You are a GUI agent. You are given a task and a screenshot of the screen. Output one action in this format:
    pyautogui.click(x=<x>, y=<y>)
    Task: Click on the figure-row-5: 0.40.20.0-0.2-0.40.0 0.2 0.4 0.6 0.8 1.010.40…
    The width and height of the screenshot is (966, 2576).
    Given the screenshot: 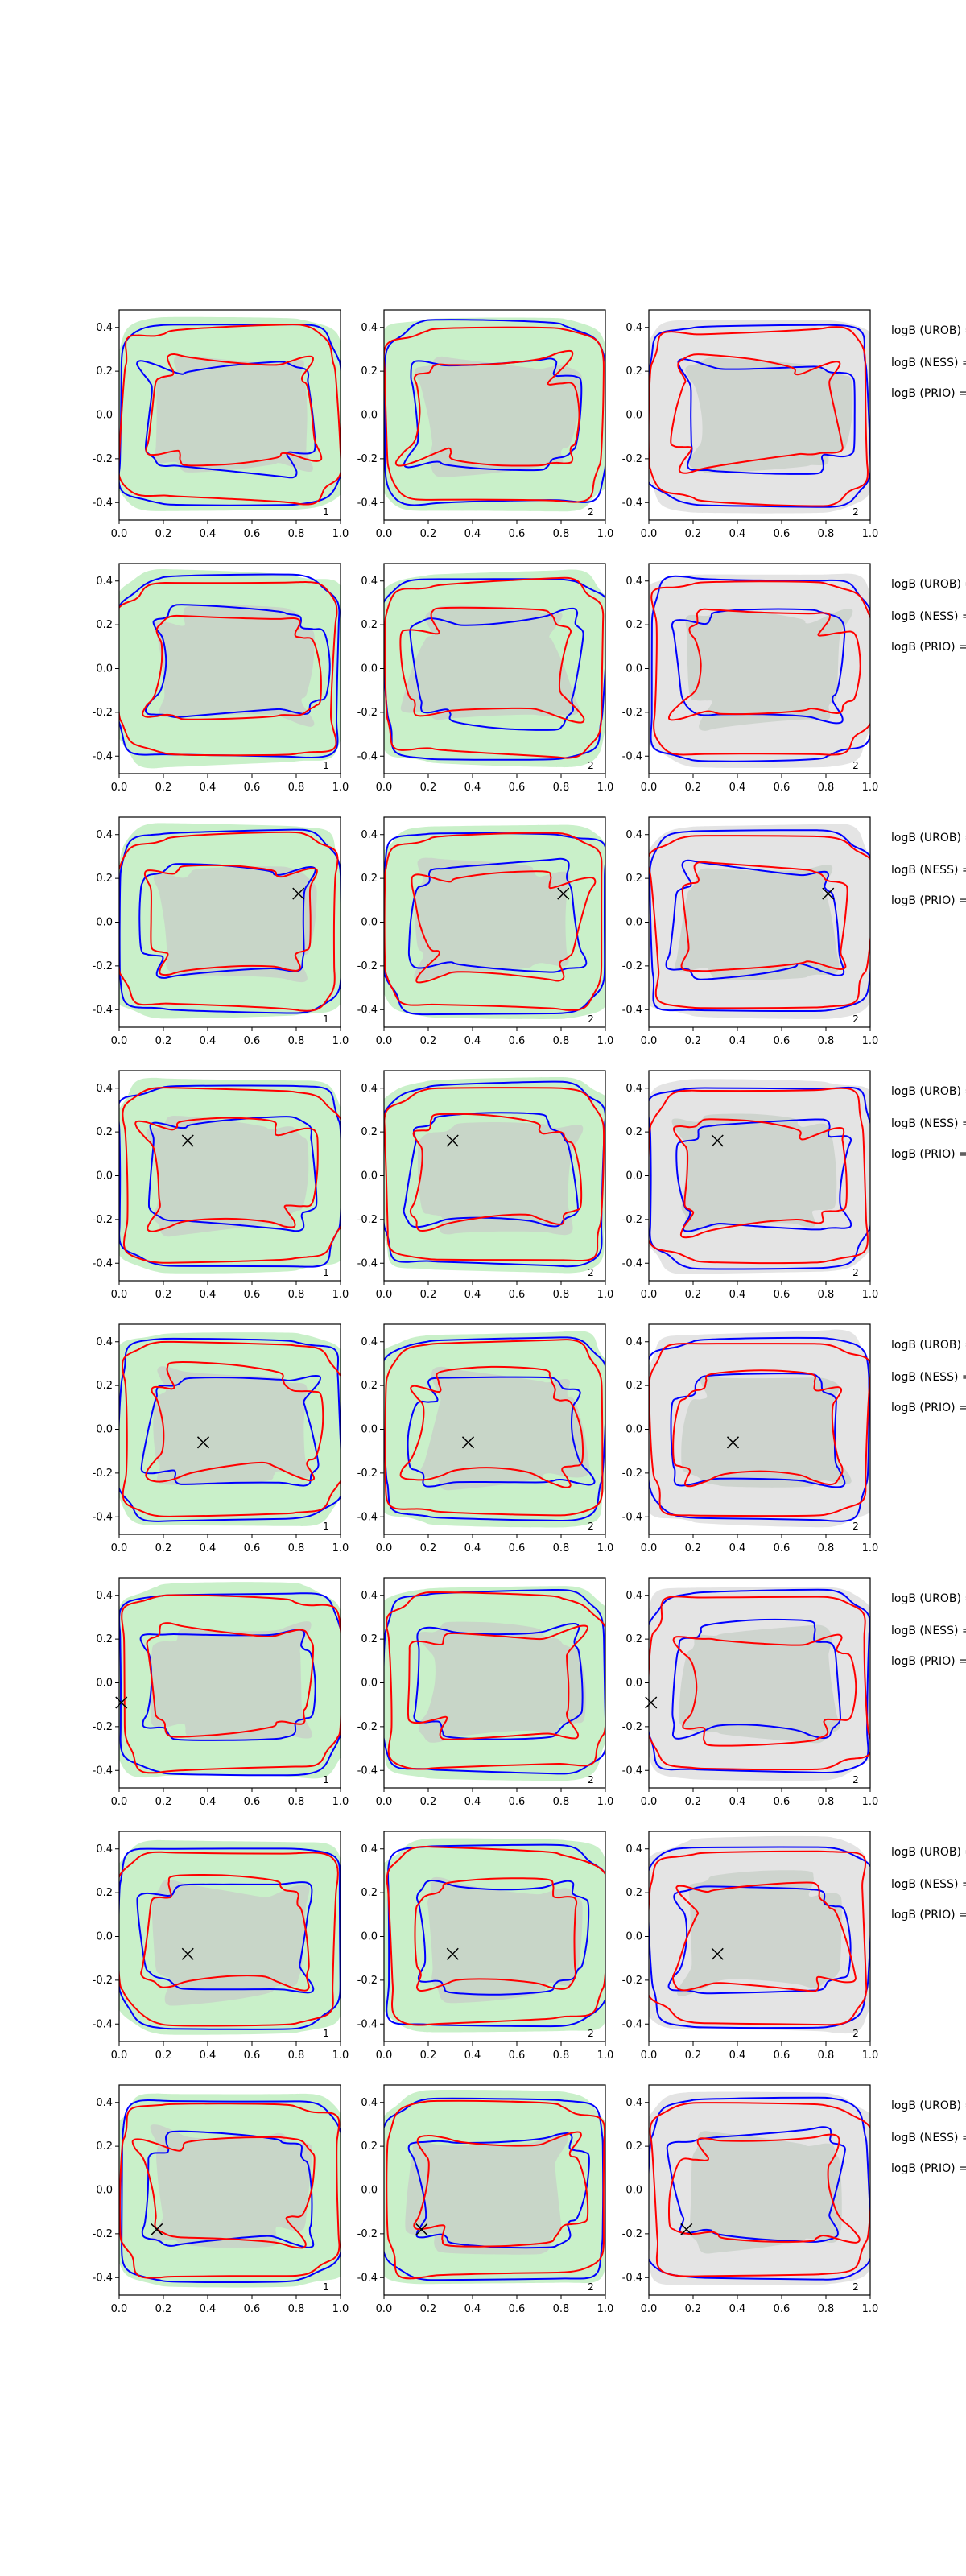 What is the action you would take?
    pyautogui.click(x=529, y=1438)
    